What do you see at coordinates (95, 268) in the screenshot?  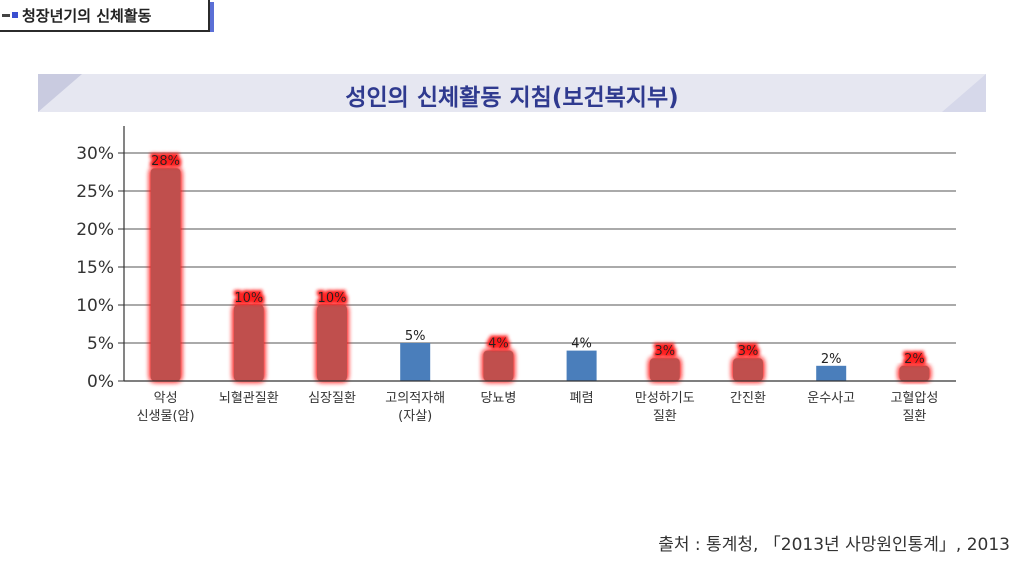 I see `y-tick-label: 15%` at bounding box center [95, 268].